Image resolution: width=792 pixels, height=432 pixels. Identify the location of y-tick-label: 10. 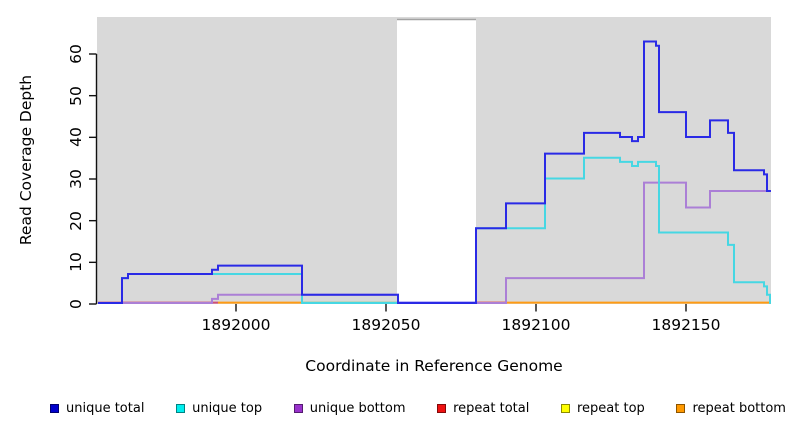
(76, 262).